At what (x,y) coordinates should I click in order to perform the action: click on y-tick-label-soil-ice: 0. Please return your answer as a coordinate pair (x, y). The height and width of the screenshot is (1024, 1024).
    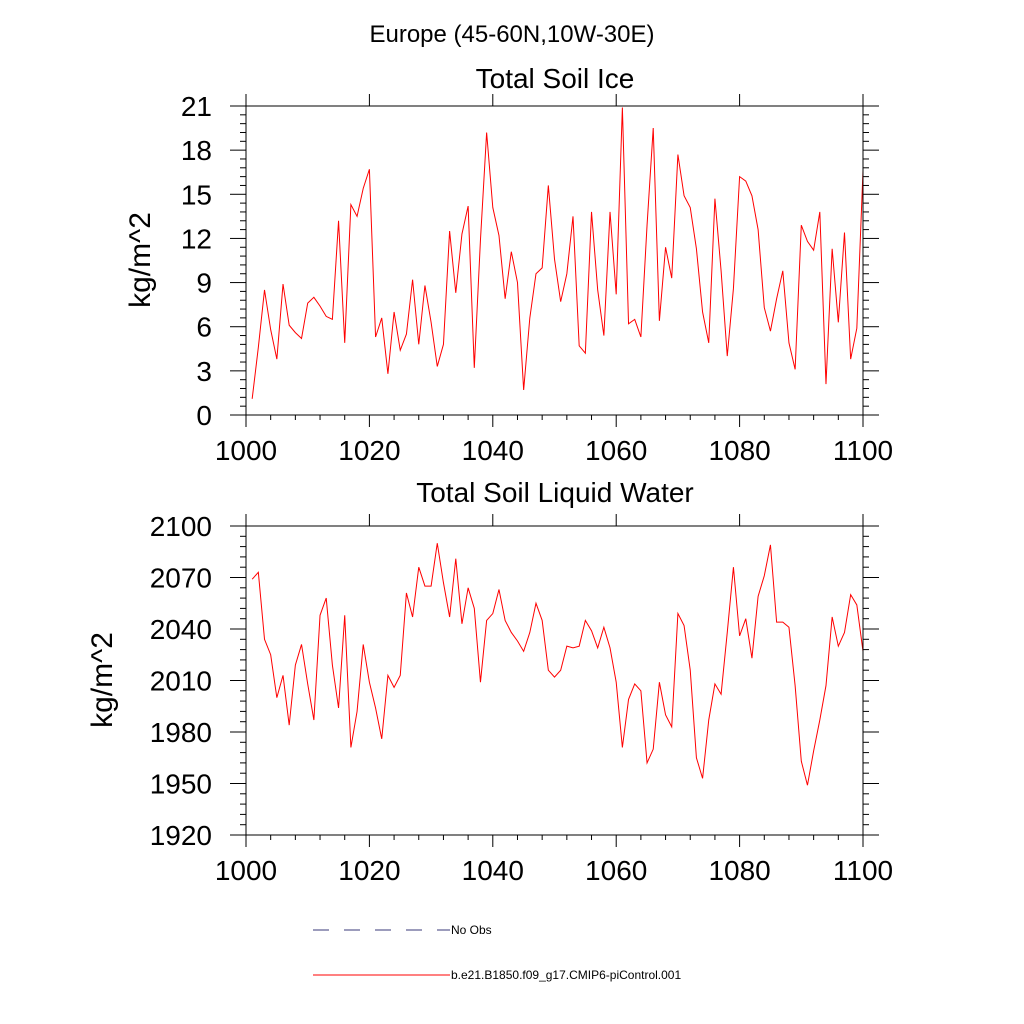
    Looking at the image, I should click on (204, 415).